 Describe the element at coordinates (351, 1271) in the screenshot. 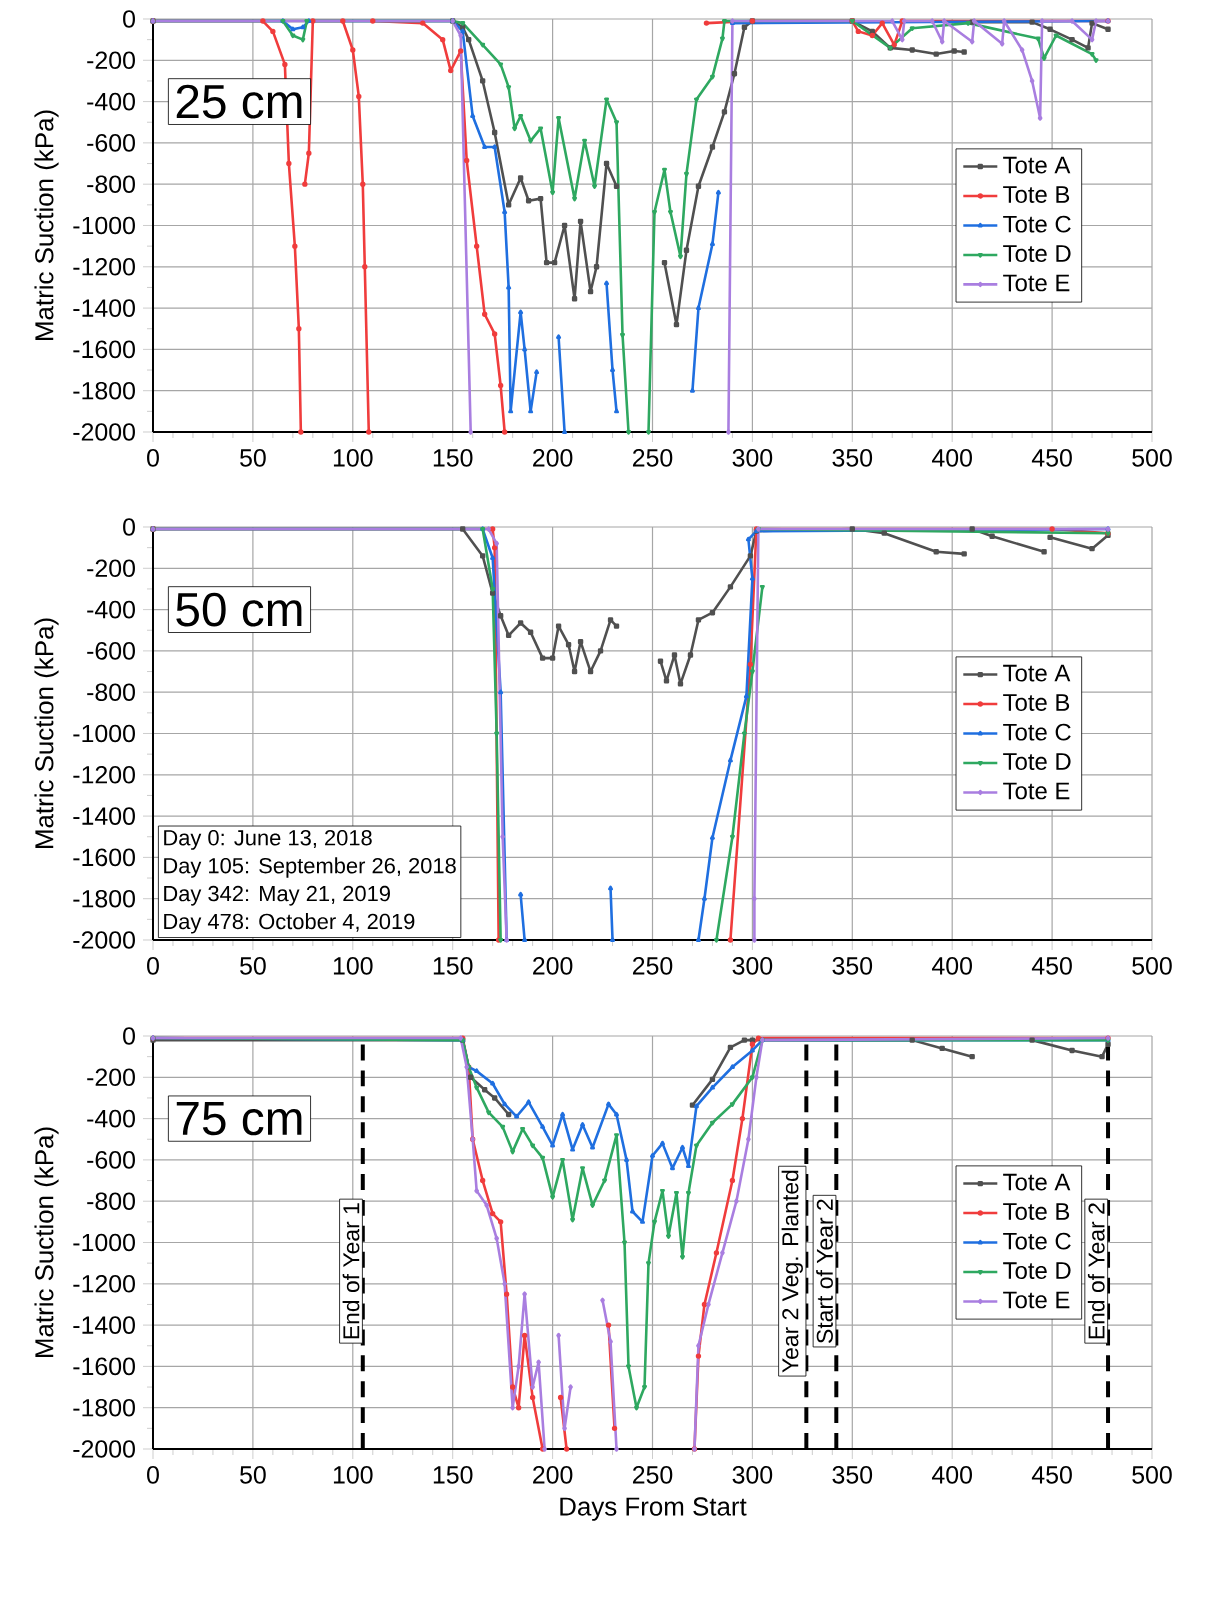

I see `ref-line-label: End of Year 1` at that location.